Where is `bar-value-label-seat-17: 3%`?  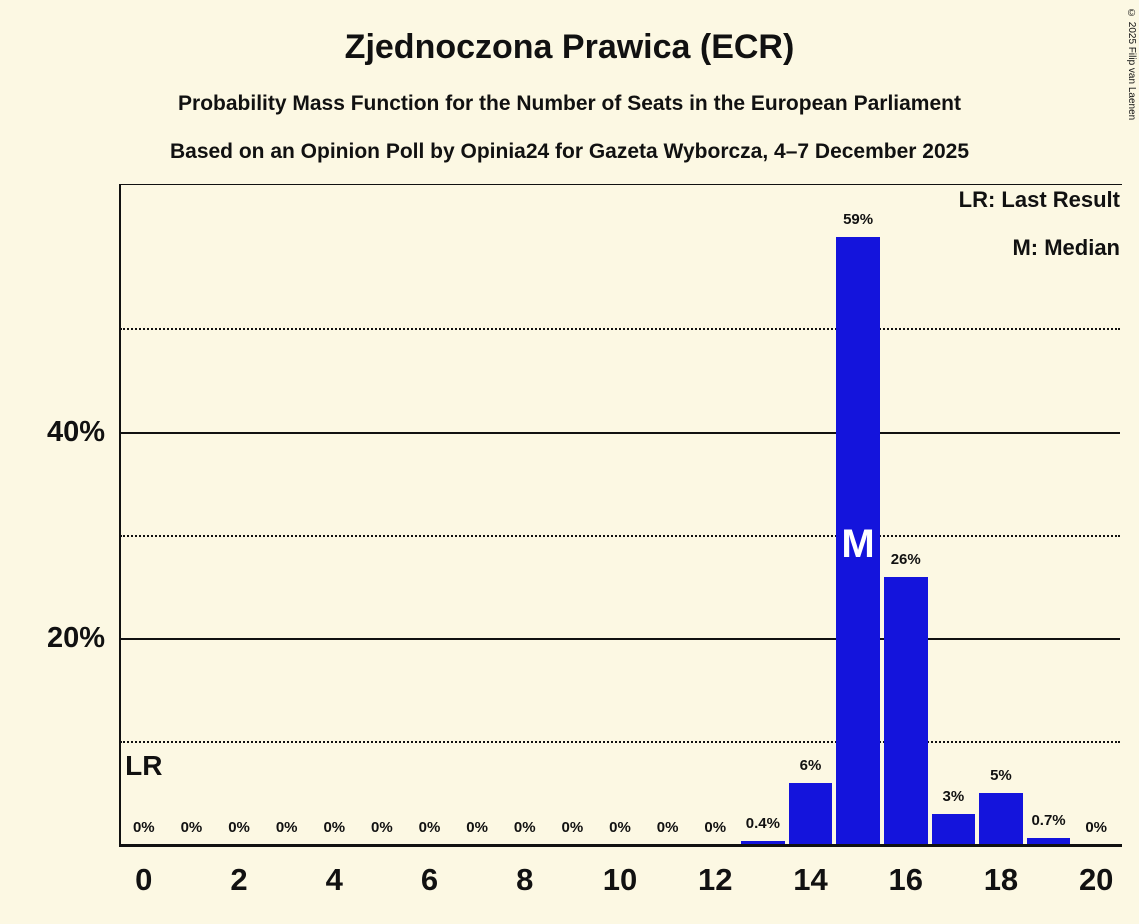
bar-value-label-seat-17: 3% is located at coordinates (953, 797).